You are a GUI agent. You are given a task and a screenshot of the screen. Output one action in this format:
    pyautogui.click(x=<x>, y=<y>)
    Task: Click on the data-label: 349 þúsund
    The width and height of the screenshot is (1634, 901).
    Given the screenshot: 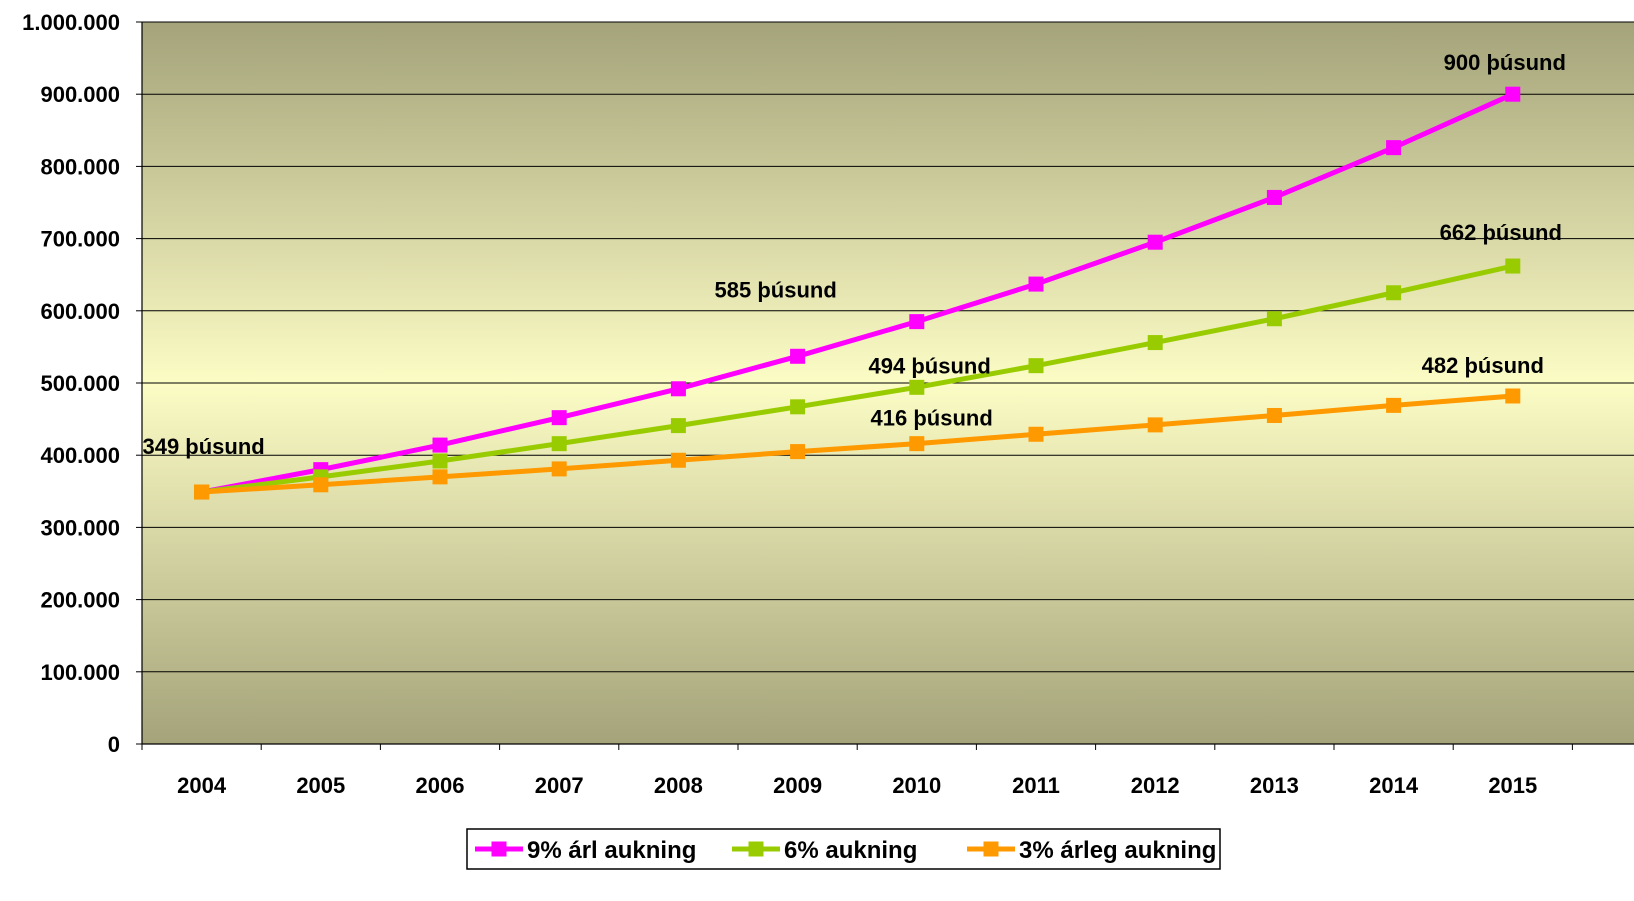 What is the action you would take?
    pyautogui.click(x=203, y=446)
    